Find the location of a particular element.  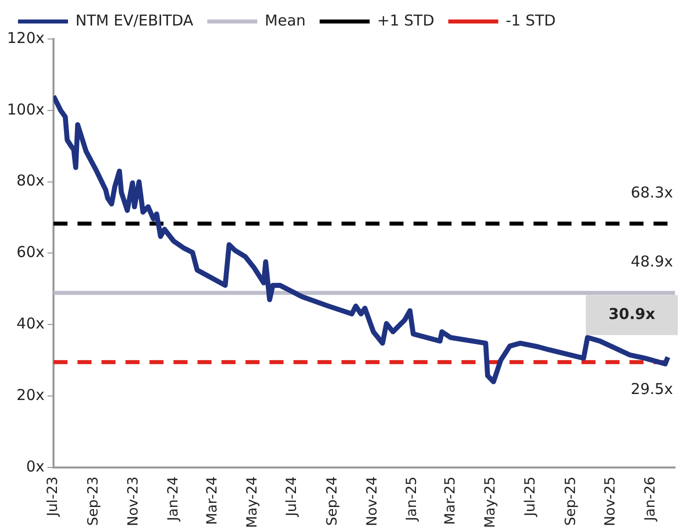

y-tick-label: 40x is located at coordinates (30, 323).